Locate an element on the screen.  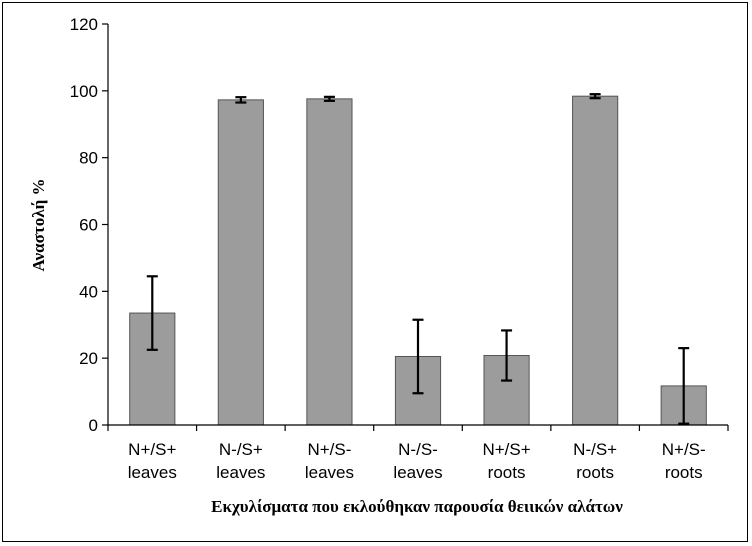
y-tick-label: 100 is located at coordinates (84, 91).